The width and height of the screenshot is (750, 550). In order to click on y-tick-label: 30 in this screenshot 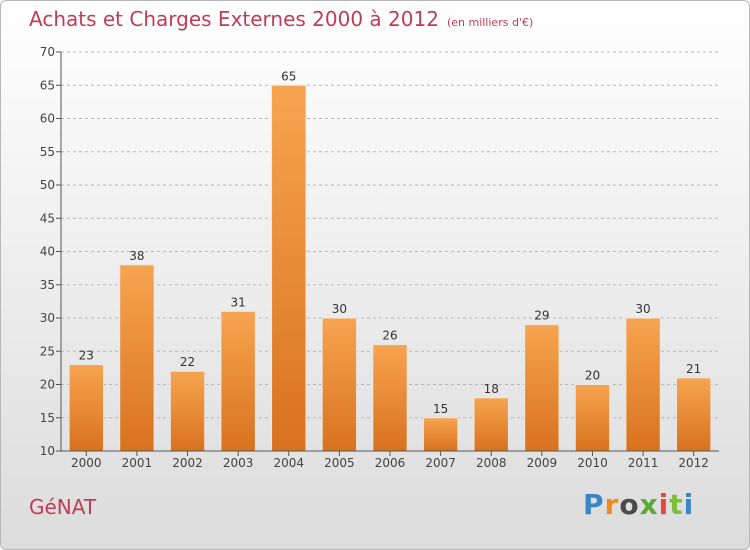, I will do `click(47, 318)`.